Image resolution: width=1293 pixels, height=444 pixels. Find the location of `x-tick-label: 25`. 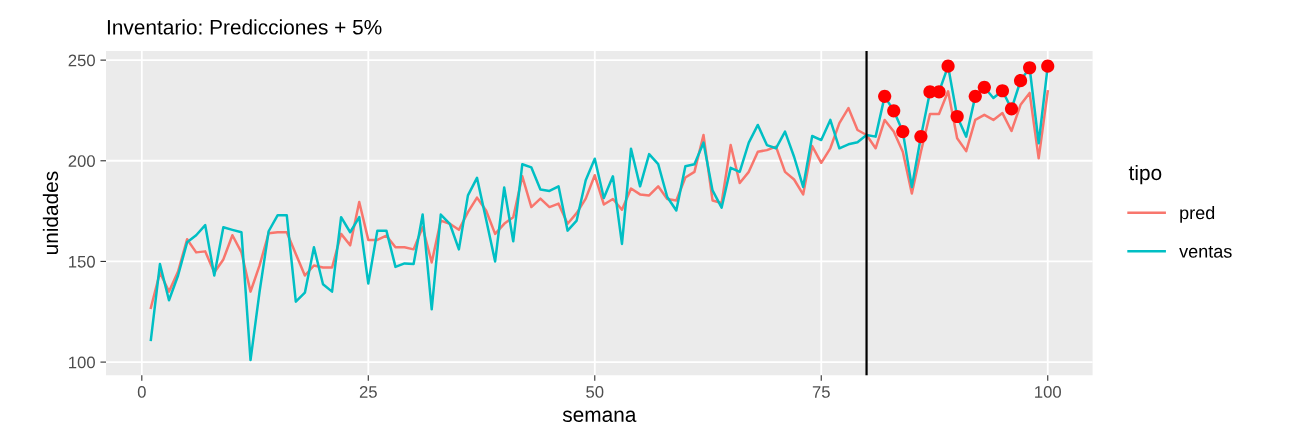

x-tick-label: 25 is located at coordinates (368, 392).